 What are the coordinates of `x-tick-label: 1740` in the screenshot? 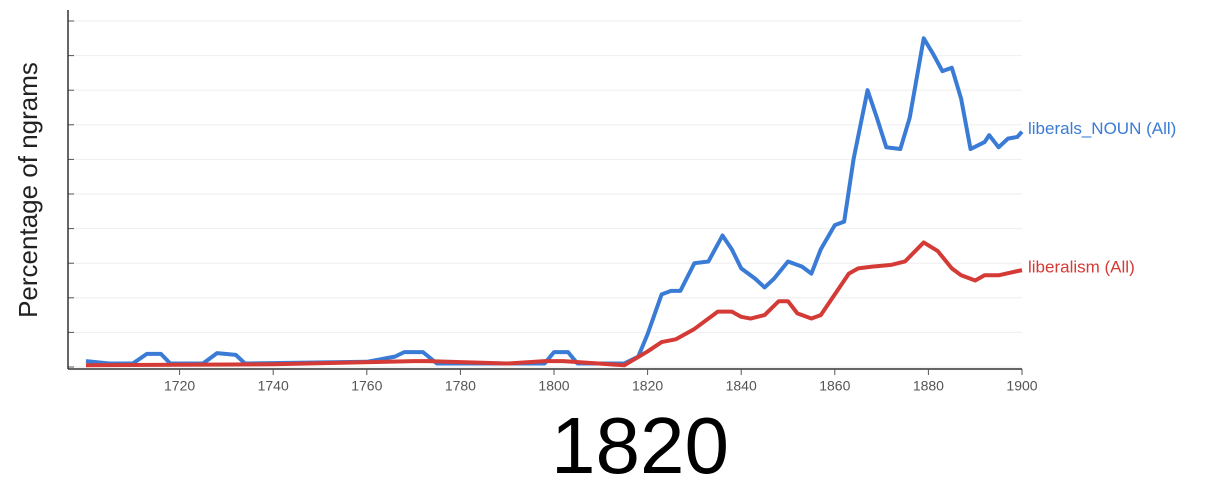 It's located at (273, 386).